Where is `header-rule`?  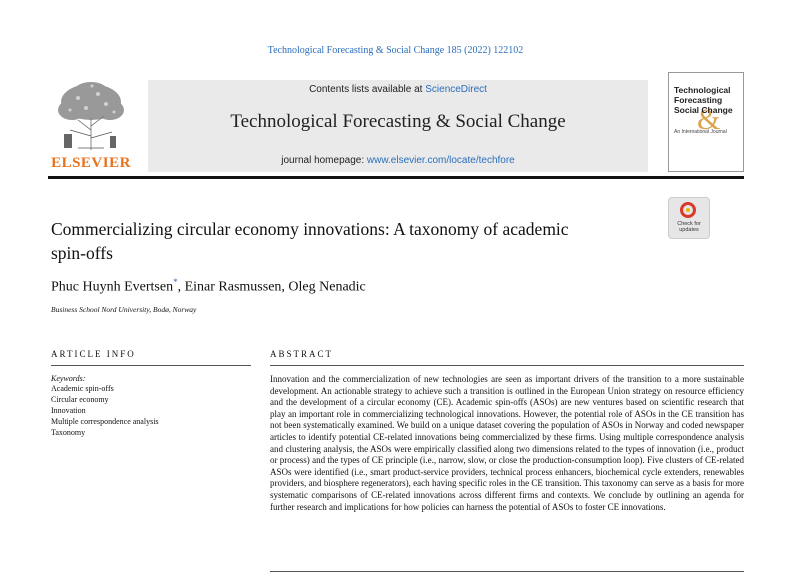
header-rule is located at coordinates (396, 177).